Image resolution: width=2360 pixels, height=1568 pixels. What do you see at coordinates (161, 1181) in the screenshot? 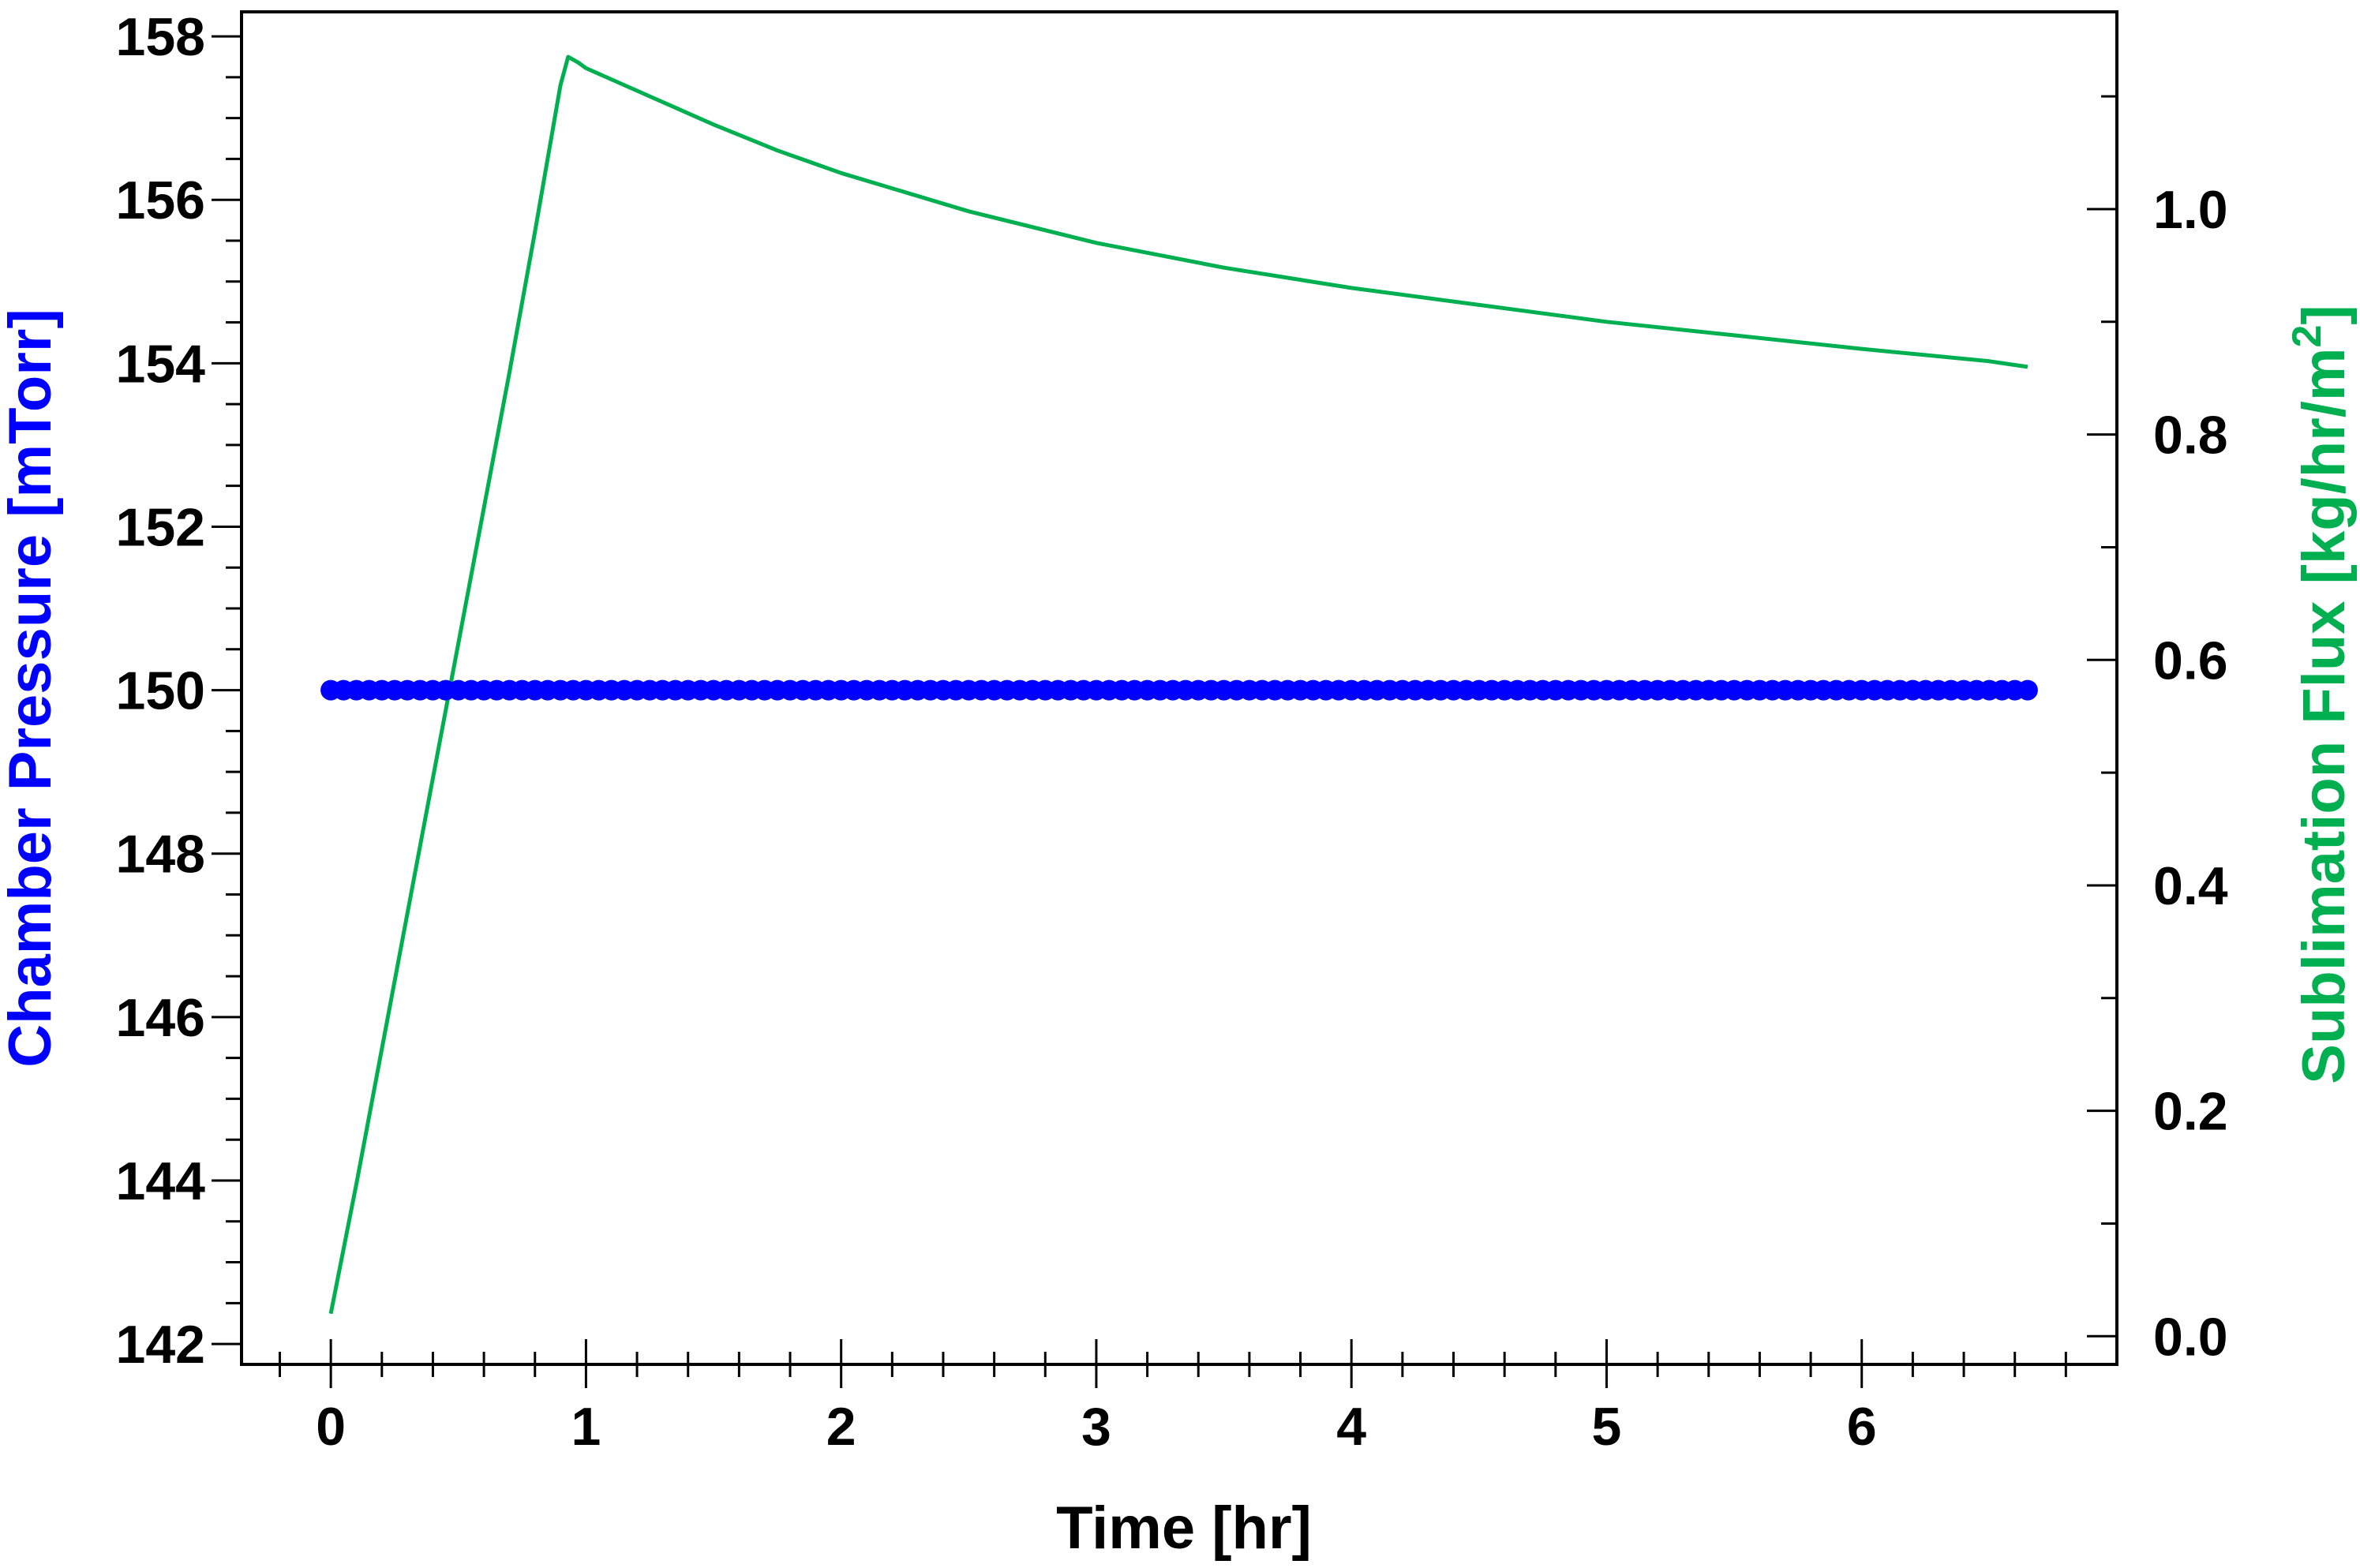
I see `y-left-tick-label: 144` at bounding box center [161, 1181].